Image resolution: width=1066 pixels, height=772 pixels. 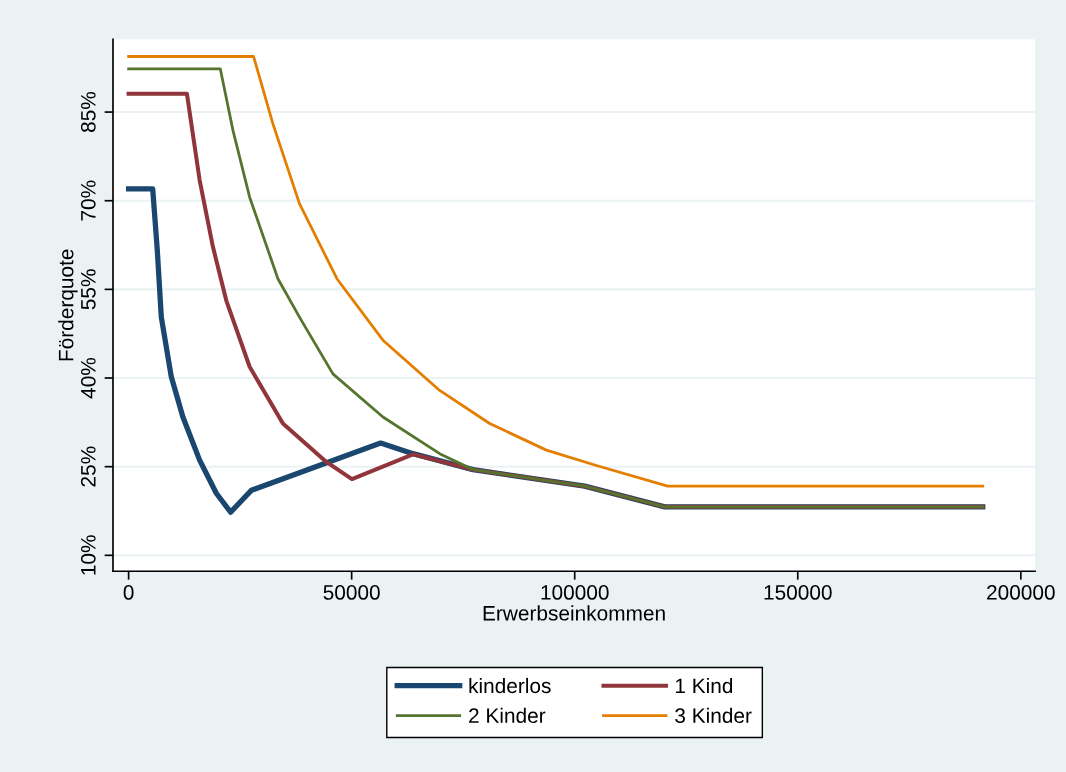 I want to click on y-tick-label: 70%, so click(x=88, y=200).